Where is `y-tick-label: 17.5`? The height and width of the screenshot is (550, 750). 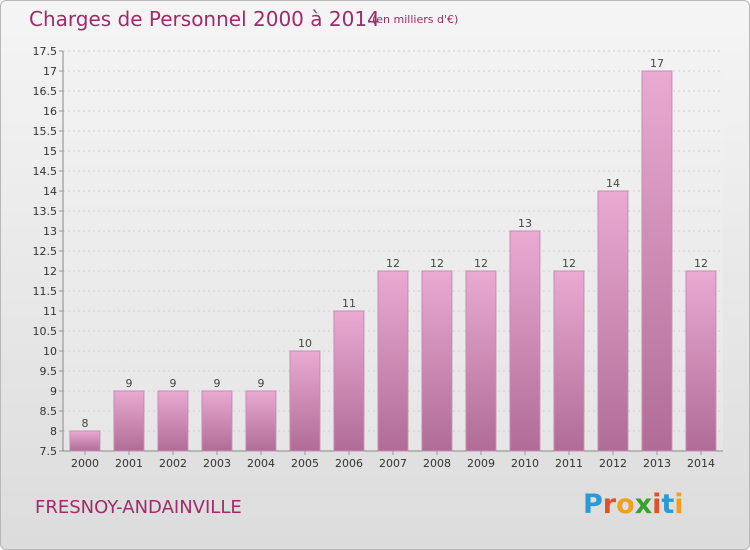 y-tick-label: 17.5 is located at coordinates (45, 51).